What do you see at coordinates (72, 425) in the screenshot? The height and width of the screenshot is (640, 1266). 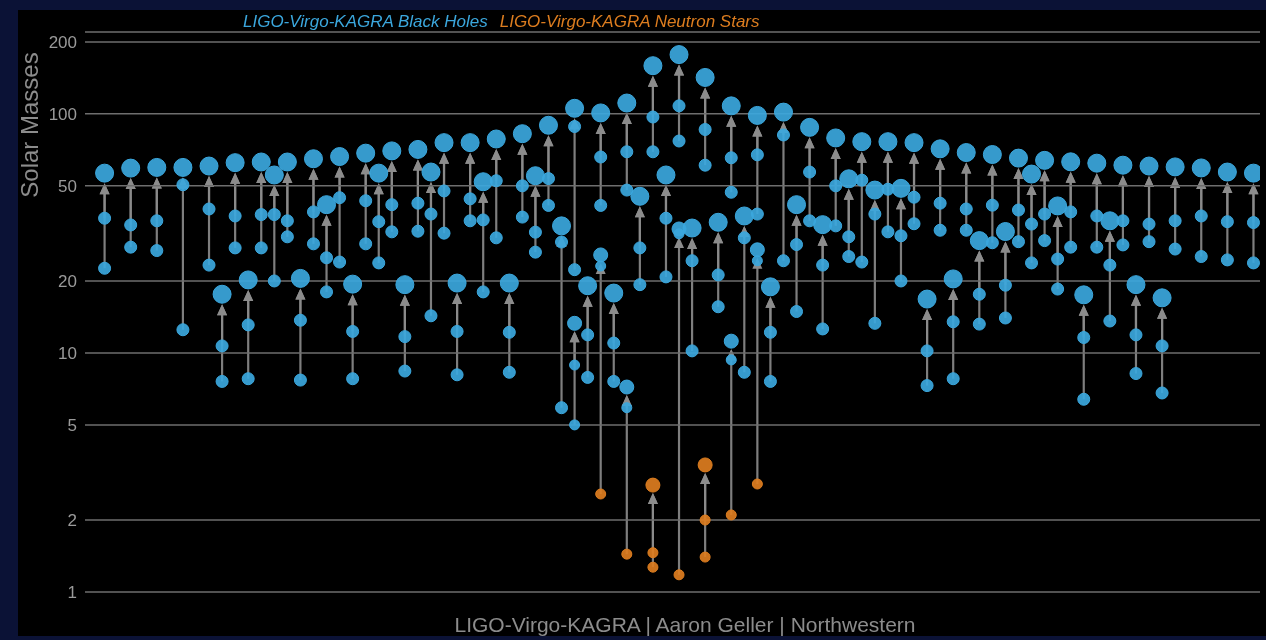 I see `y-tick-label: 5` at bounding box center [72, 425].